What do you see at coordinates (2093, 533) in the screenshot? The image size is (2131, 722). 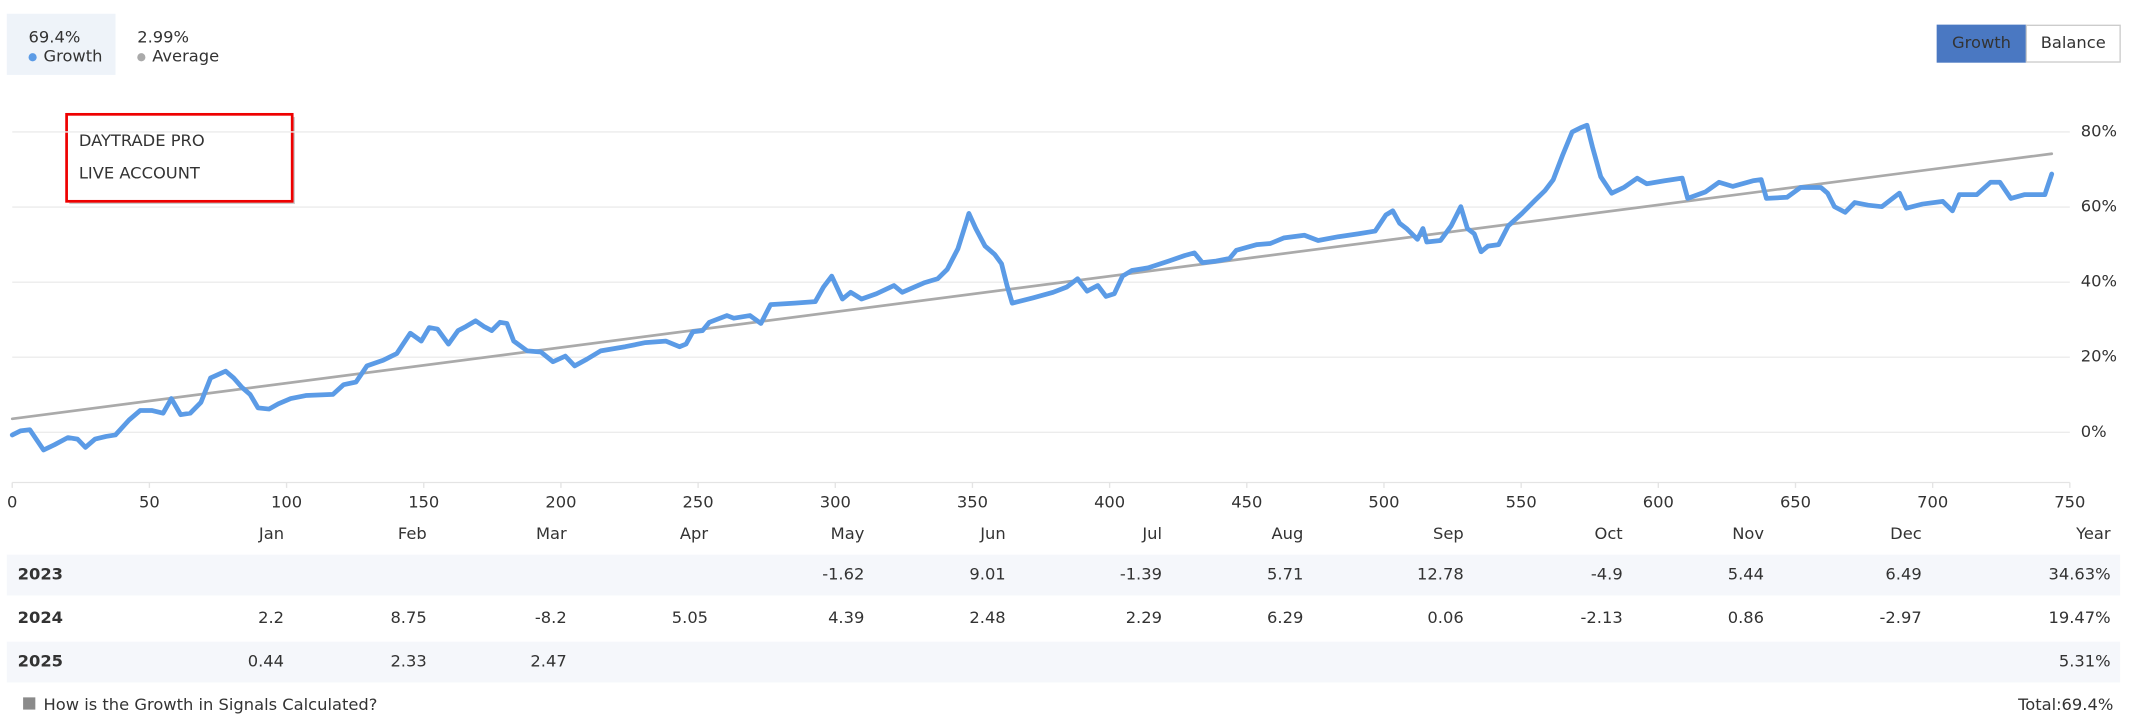 I see `year-header: Year` at bounding box center [2093, 533].